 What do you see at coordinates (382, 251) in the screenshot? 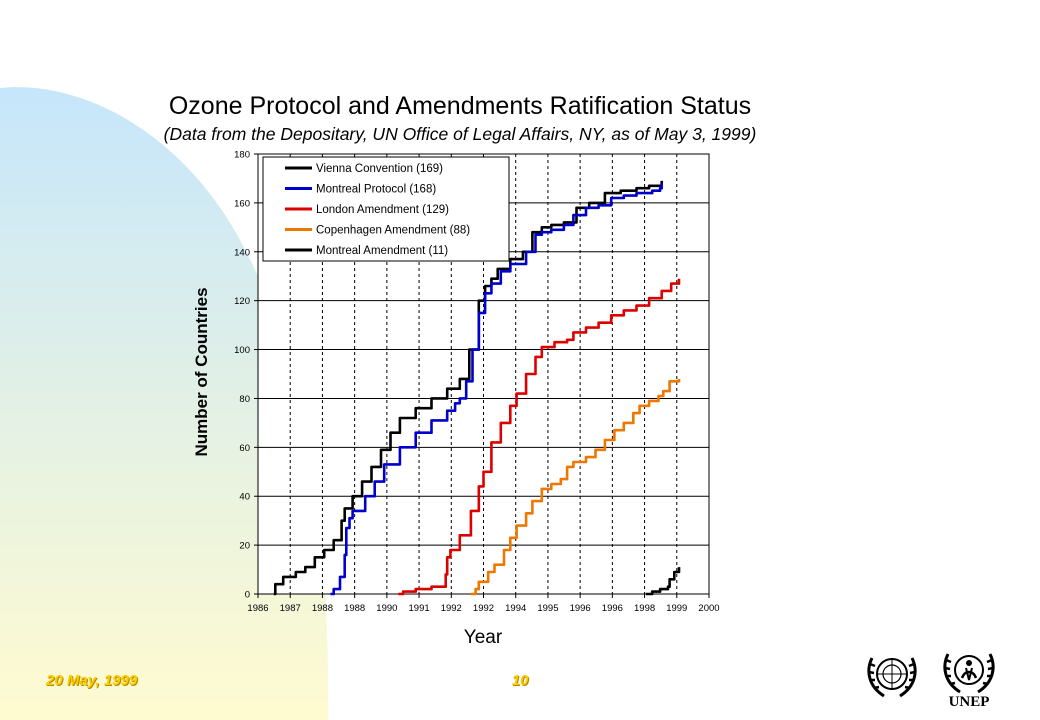
I see `legend-label: Montreal Amendment (11)` at bounding box center [382, 251].